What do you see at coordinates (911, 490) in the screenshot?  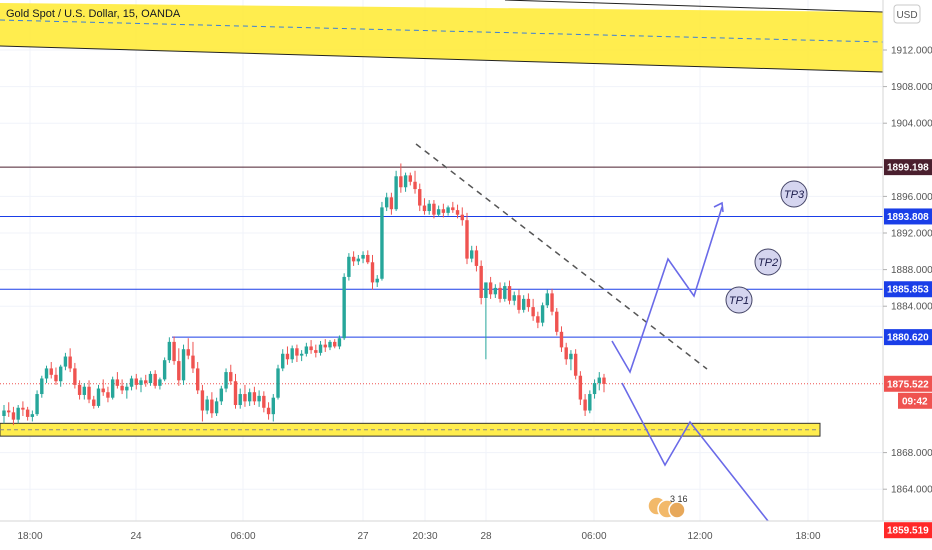 I see `price-tick-label: 1864.000` at bounding box center [911, 490].